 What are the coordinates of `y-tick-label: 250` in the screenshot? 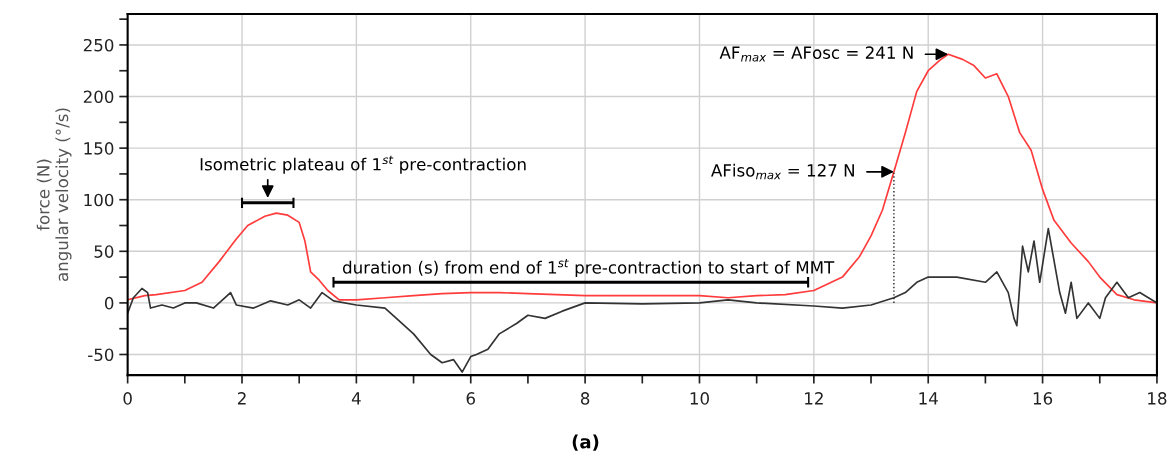 It's located at (98, 45).